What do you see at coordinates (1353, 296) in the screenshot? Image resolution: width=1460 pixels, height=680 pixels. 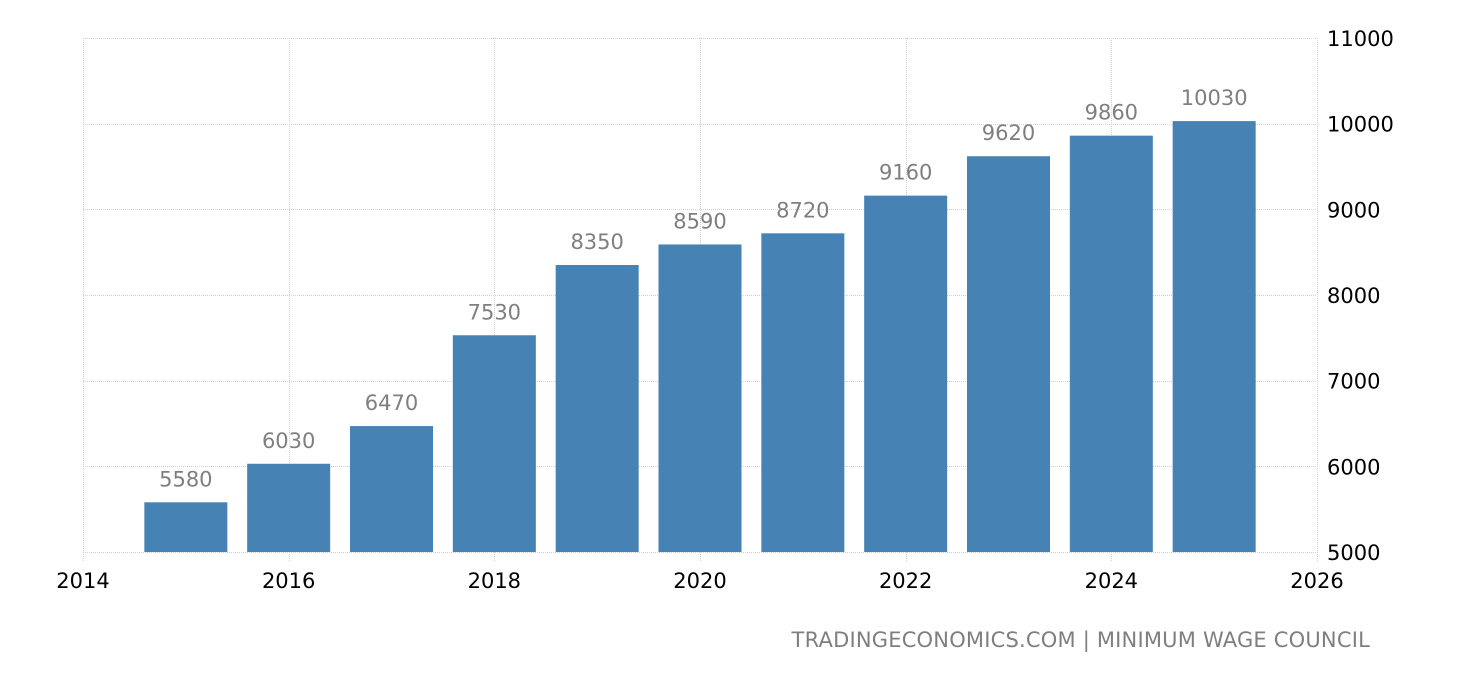 I see `y-tick-label: 8000` at bounding box center [1353, 296].